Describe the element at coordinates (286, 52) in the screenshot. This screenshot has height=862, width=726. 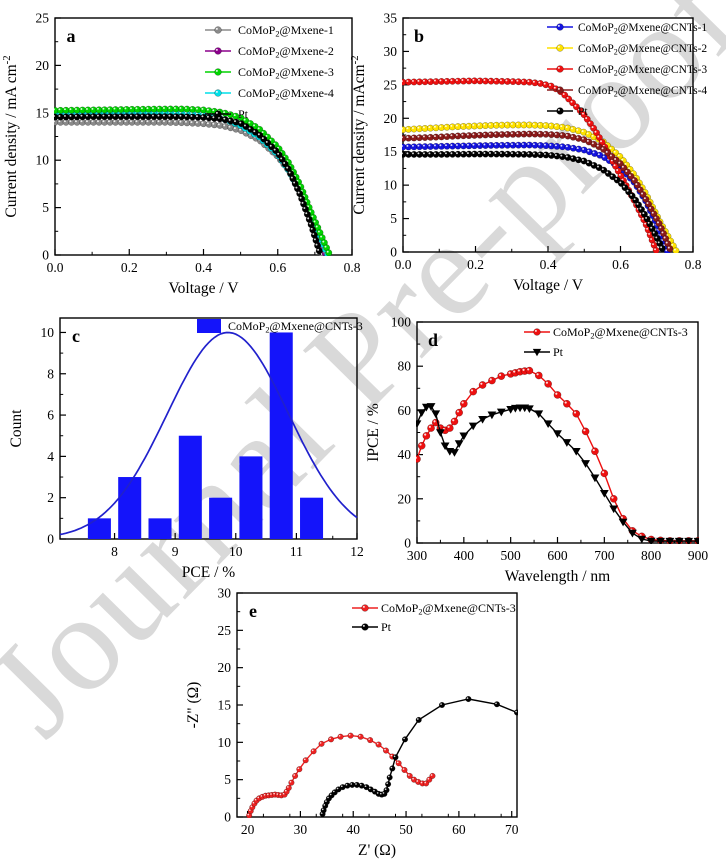
I see `svg-text: CoMoP2@Mxene-2` at that location.